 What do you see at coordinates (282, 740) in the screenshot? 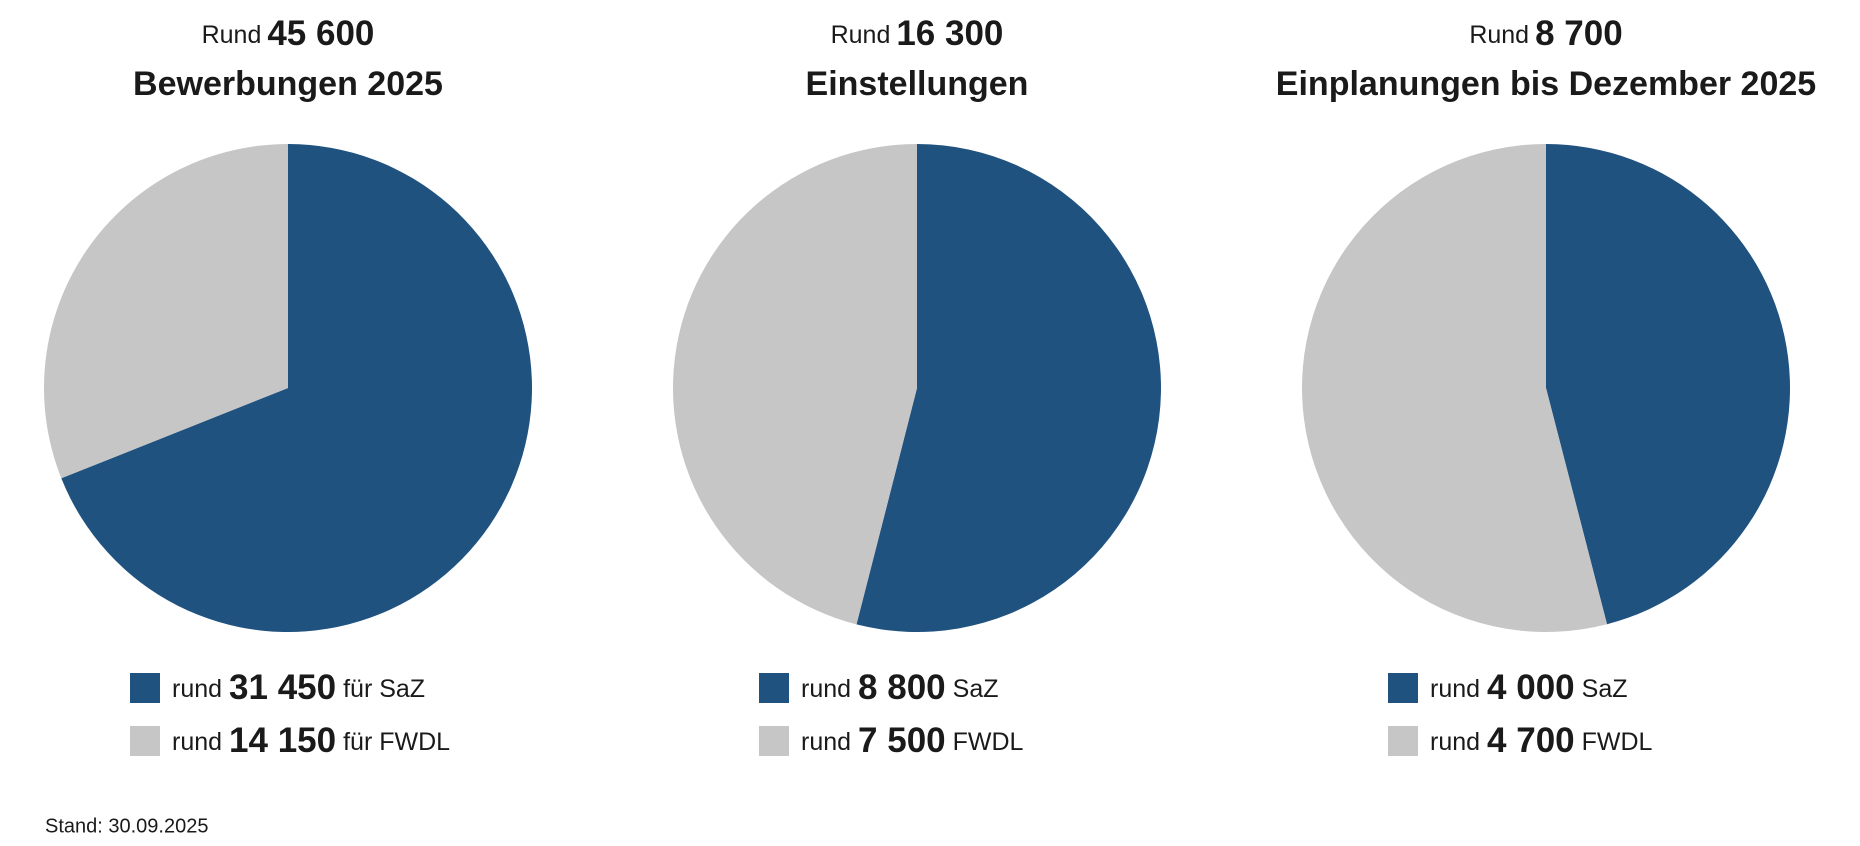
I see `value-label: 14 150` at bounding box center [282, 740].